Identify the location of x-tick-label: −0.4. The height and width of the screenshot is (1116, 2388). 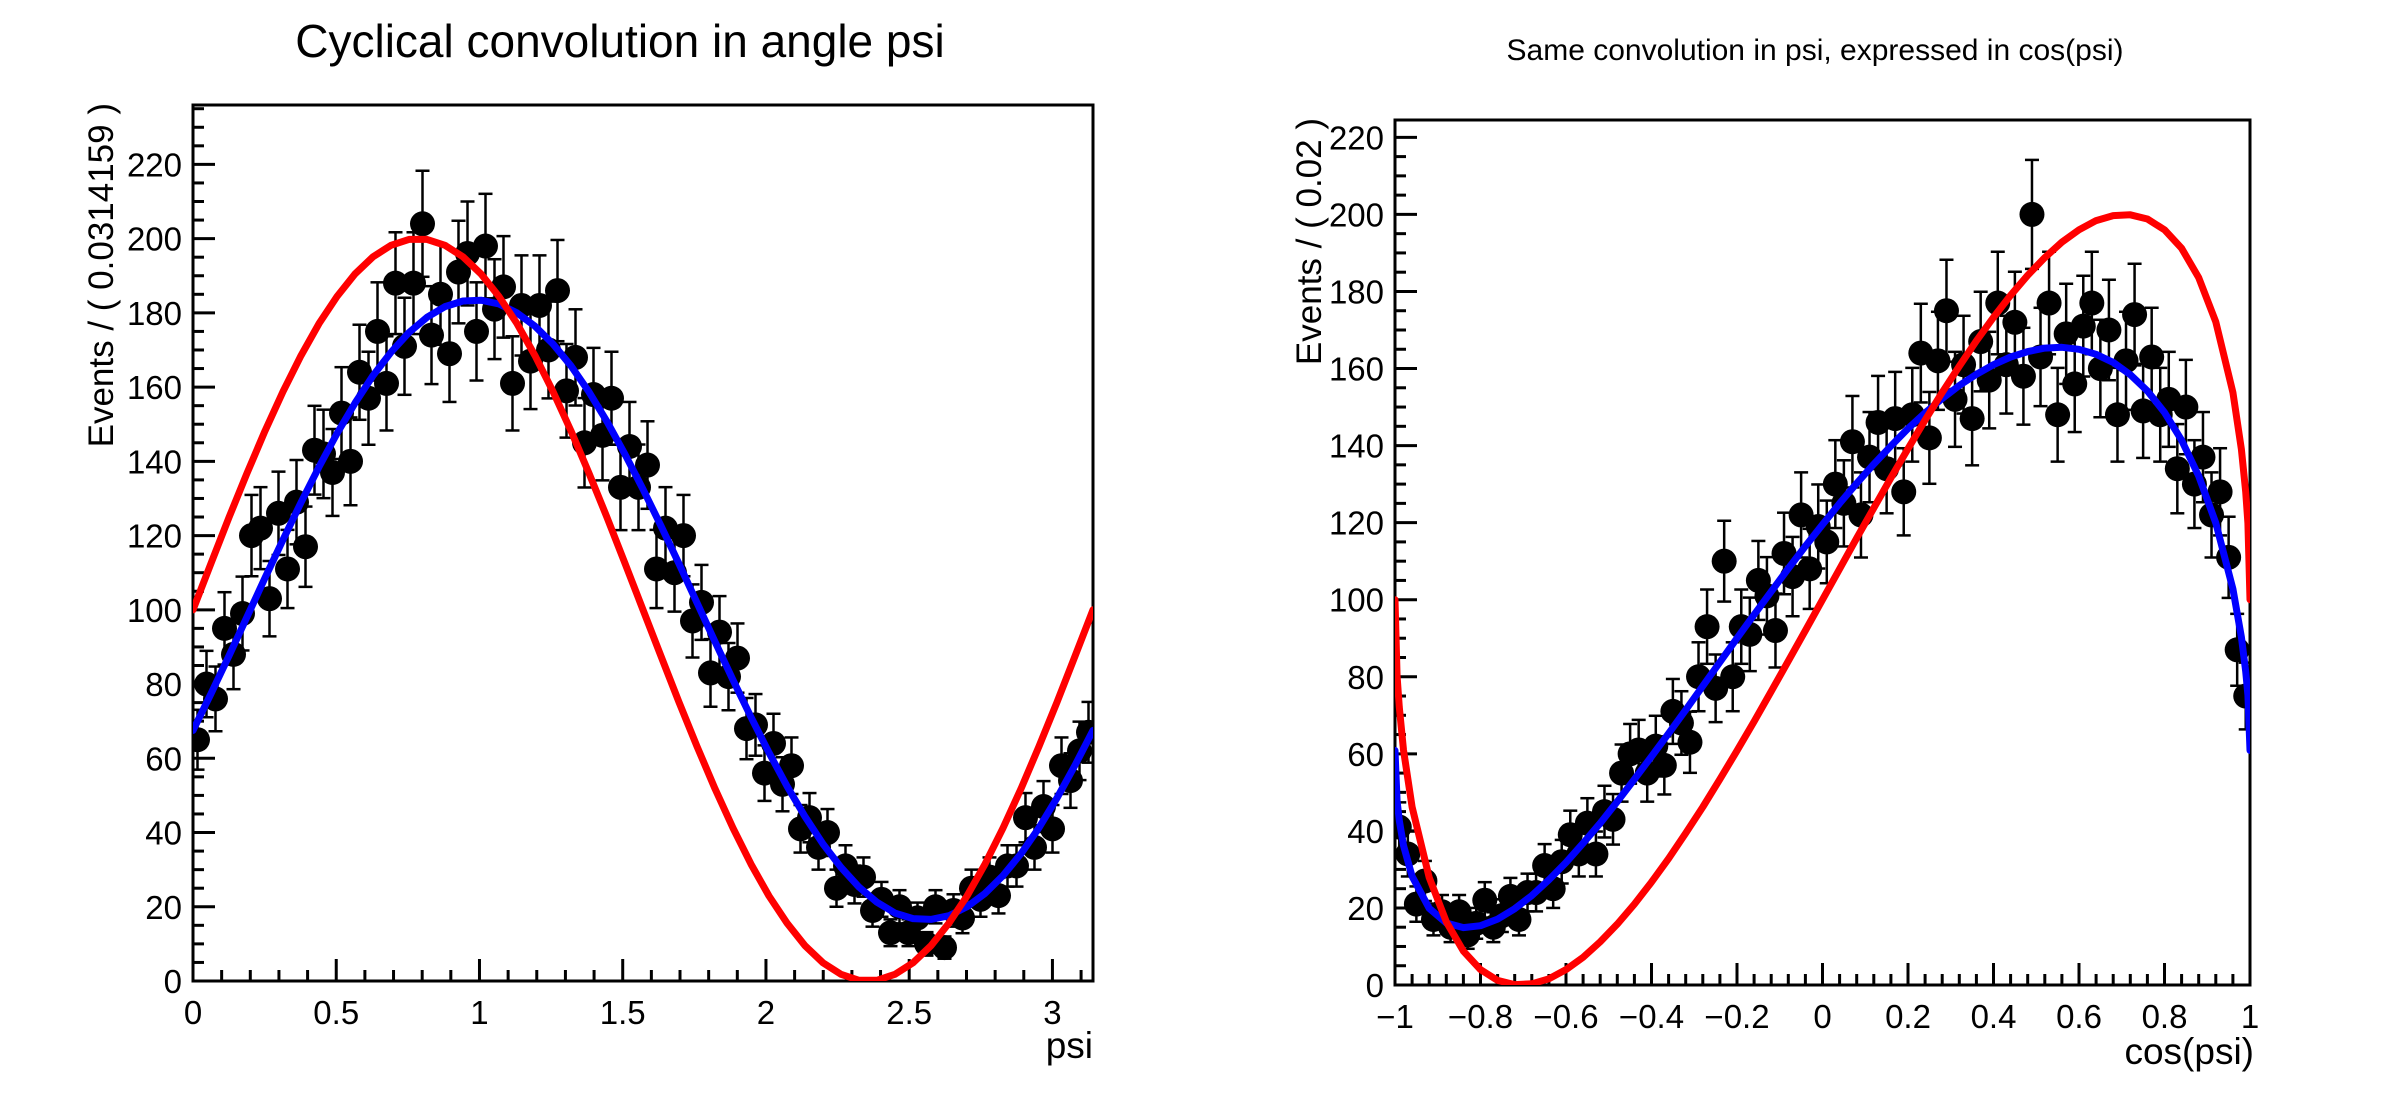
(1651, 1016).